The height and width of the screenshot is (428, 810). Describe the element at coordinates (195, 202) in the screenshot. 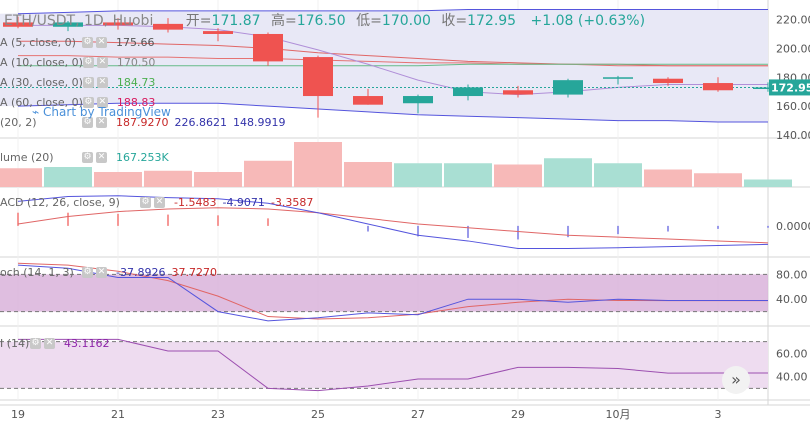

I see `macd-hist-value: -1.5483` at that location.